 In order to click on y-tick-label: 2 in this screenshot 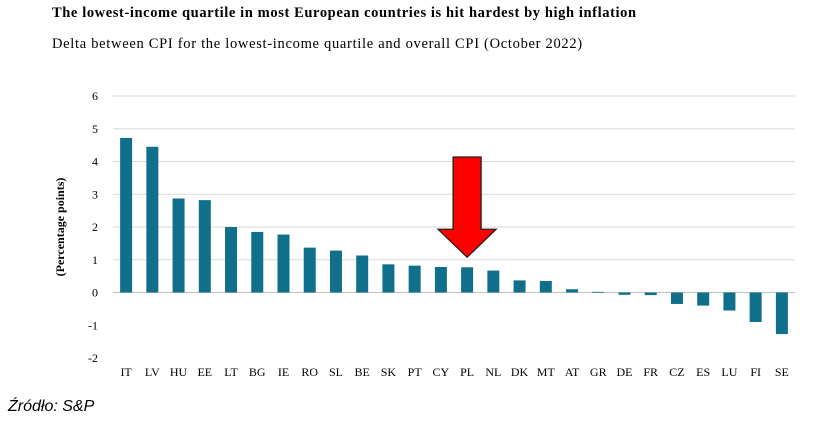, I will do `click(95, 227)`.